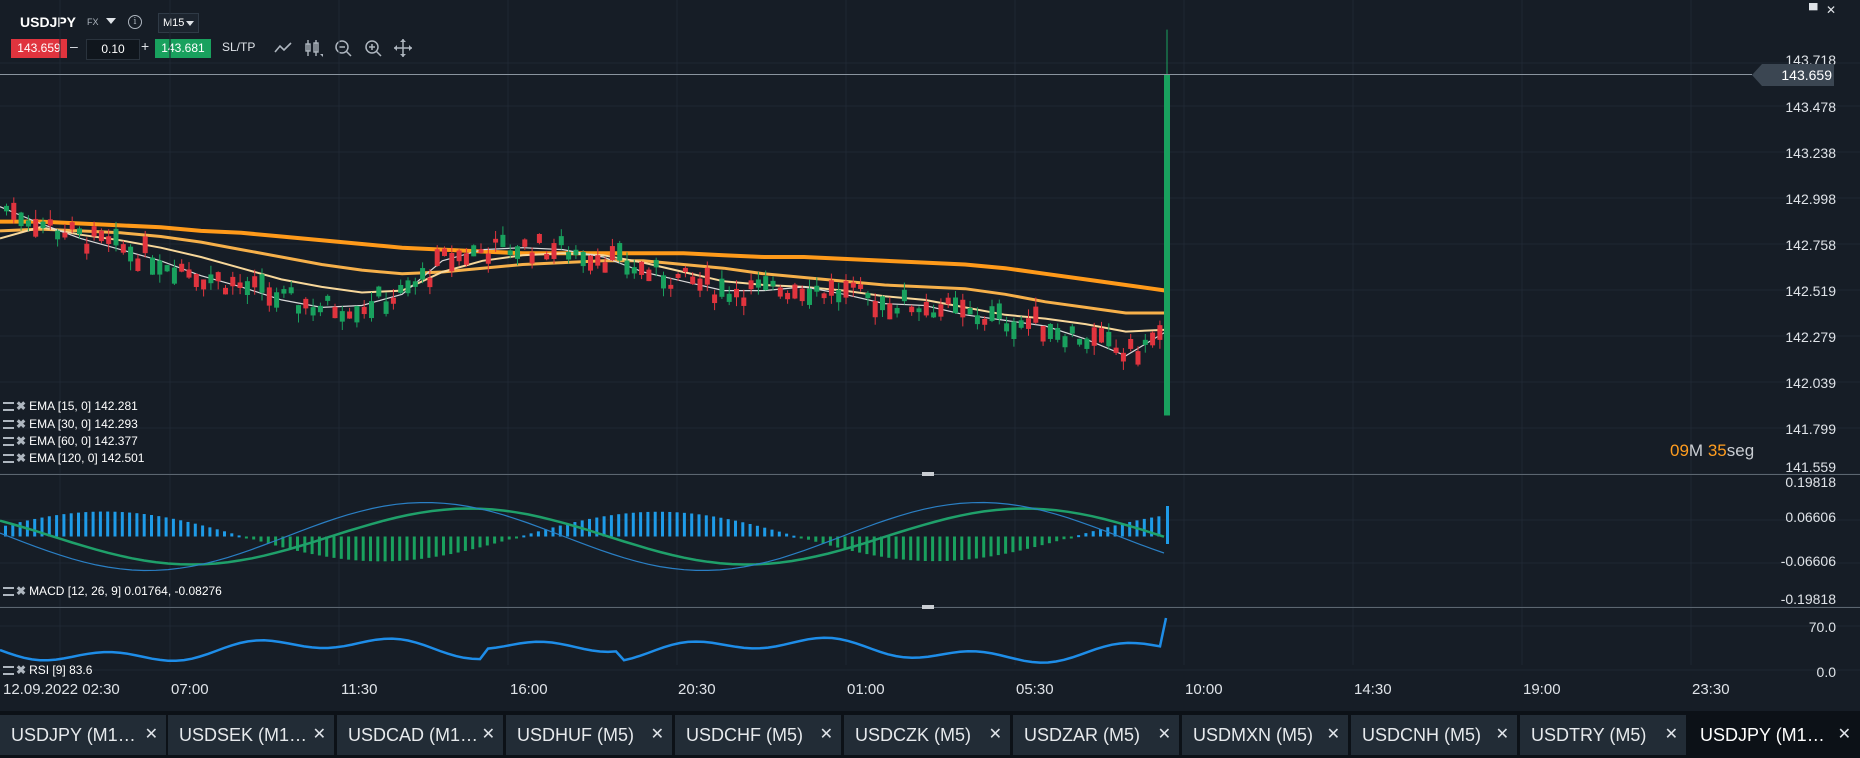 This screenshot has width=1860, height=758. I want to click on rsi-legend: ✖ RSI [9] 83.6, so click(47, 670).